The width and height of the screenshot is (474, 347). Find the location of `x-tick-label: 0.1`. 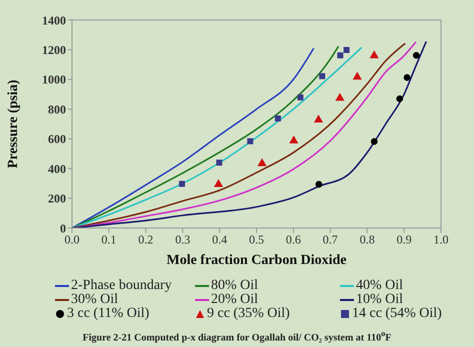

x-tick-label: 0.1 is located at coordinates (108, 239).